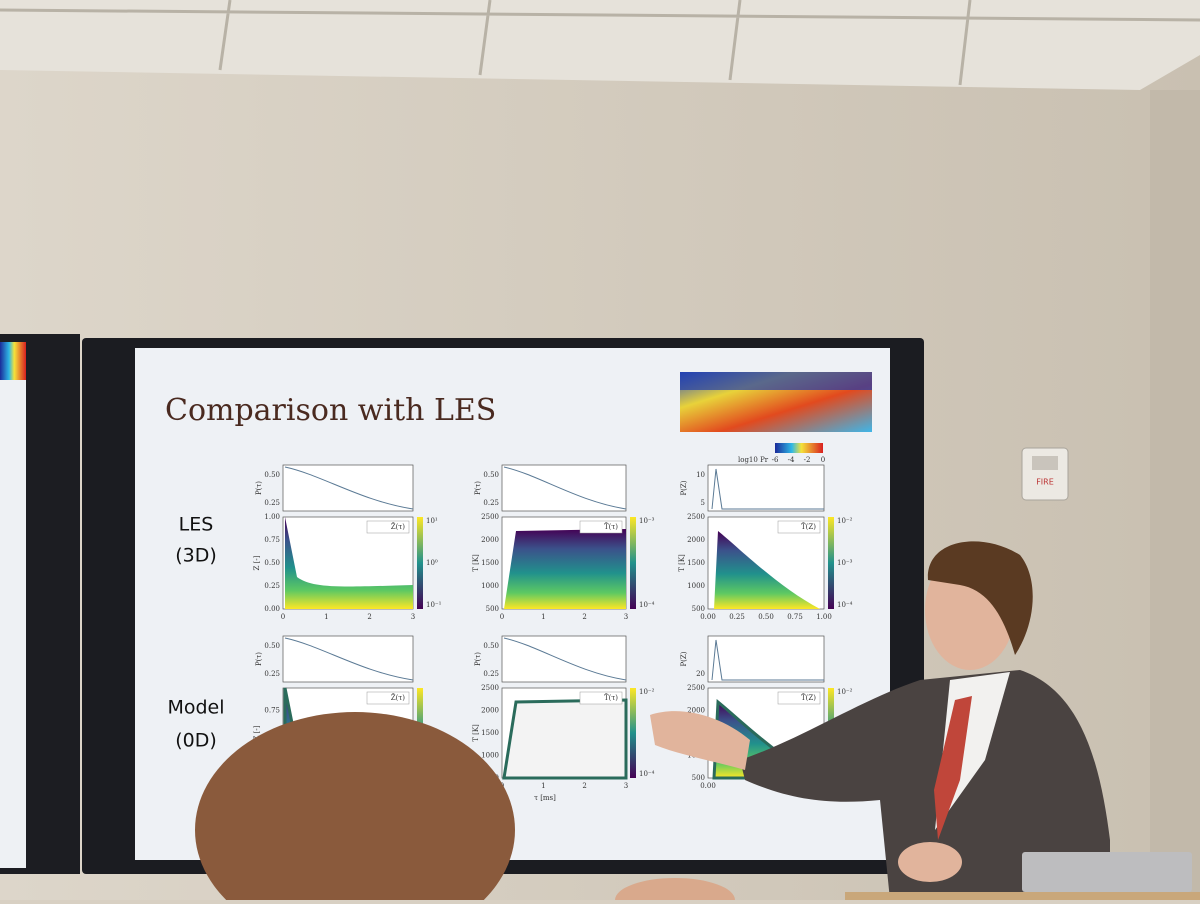 This screenshot has height=904, width=1200. I want to click on desk, so click(1022, 896).